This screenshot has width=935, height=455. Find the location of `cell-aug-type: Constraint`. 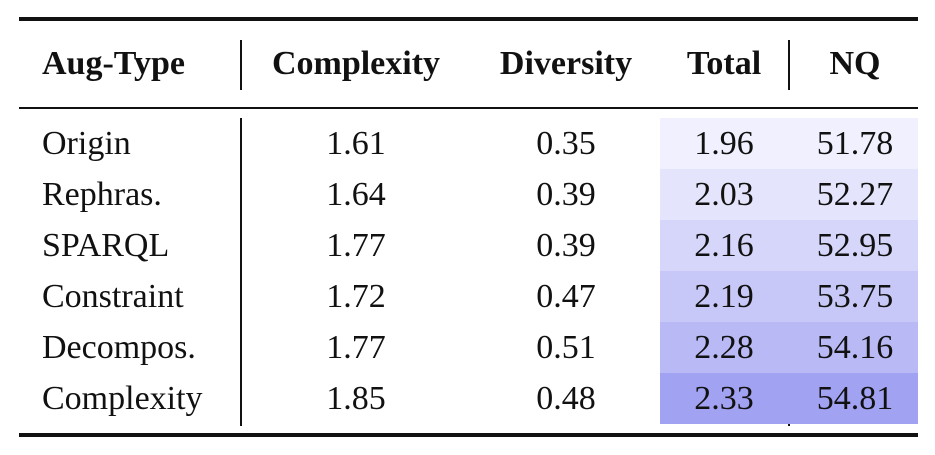

cell-aug-type: Constraint is located at coordinates (113, 296).